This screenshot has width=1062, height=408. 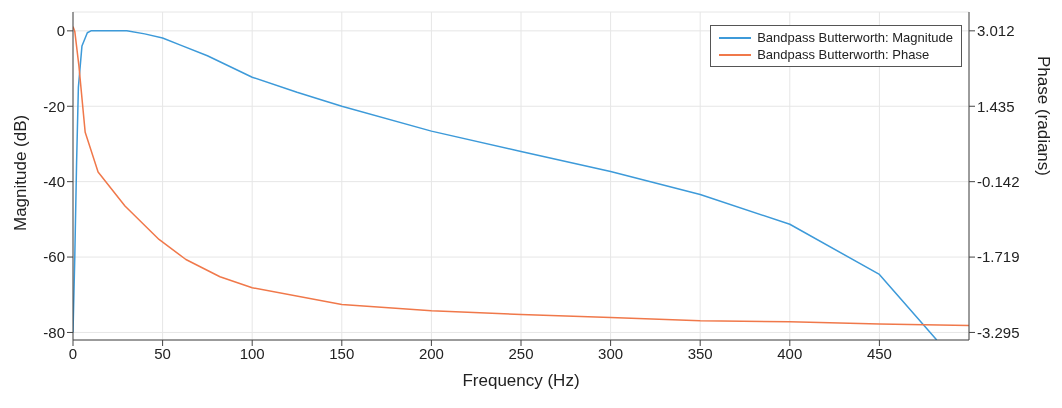 I want to click on y2-tick-label: 1.435, so click(x=996, y=106).